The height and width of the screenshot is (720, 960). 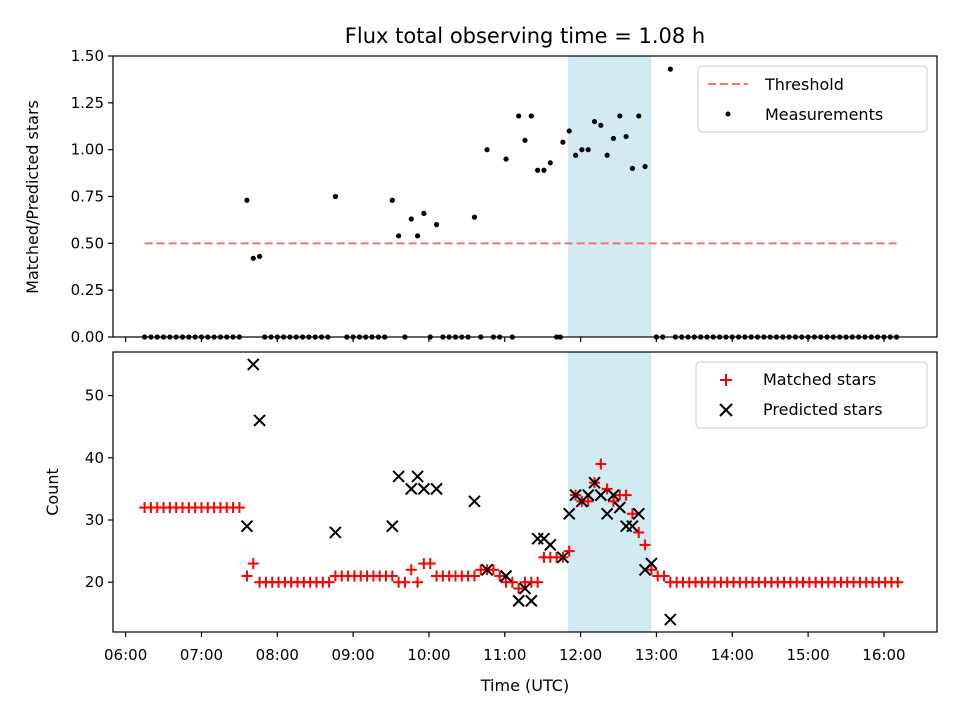 I want to click on predicted-legend-swatch, so click(x=726, y=410).